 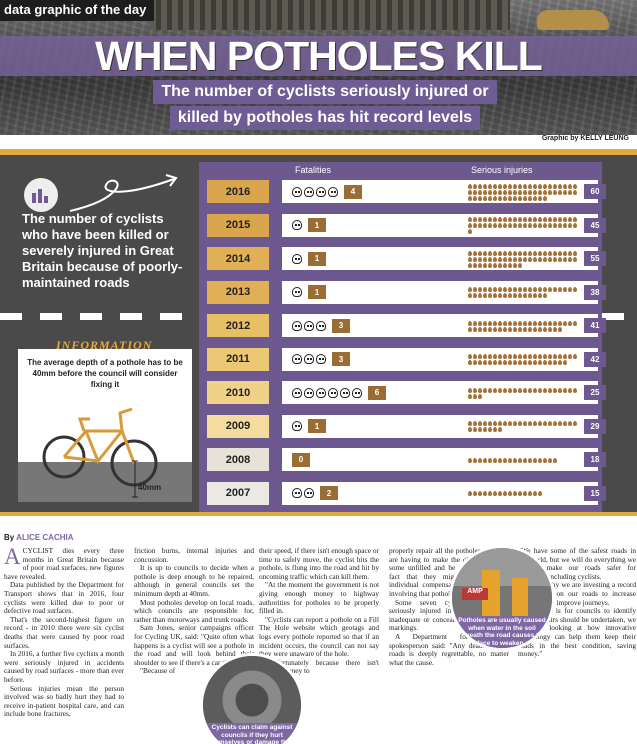 What do you see at coordinates (595, 426) in the screenshot?
I see `injuries-value: 29` at bounding box center [595, 426].